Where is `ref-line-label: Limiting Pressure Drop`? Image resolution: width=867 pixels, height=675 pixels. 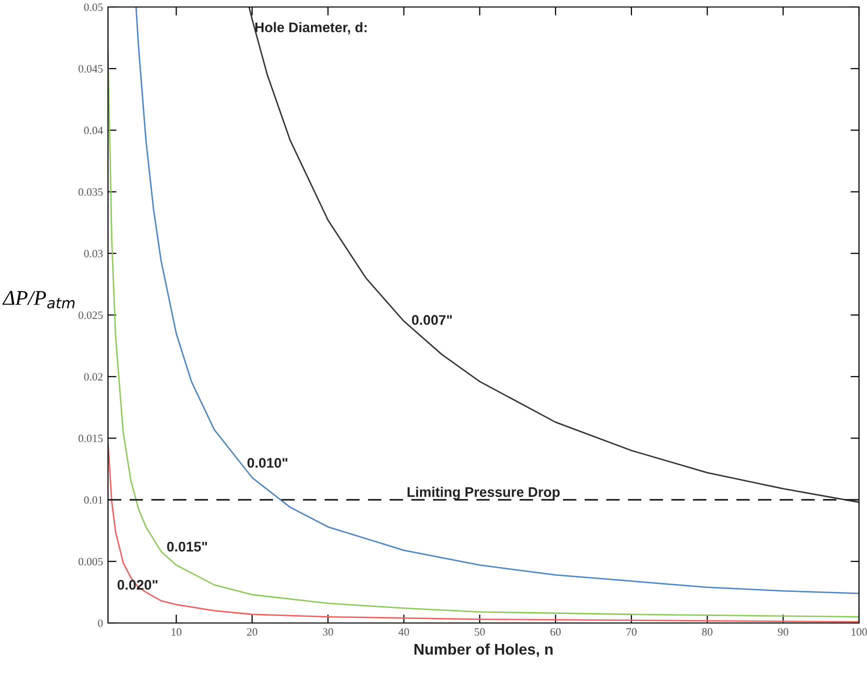 ref-line-label: Limiting Pressure Drop is located at coordinates (484, 493).